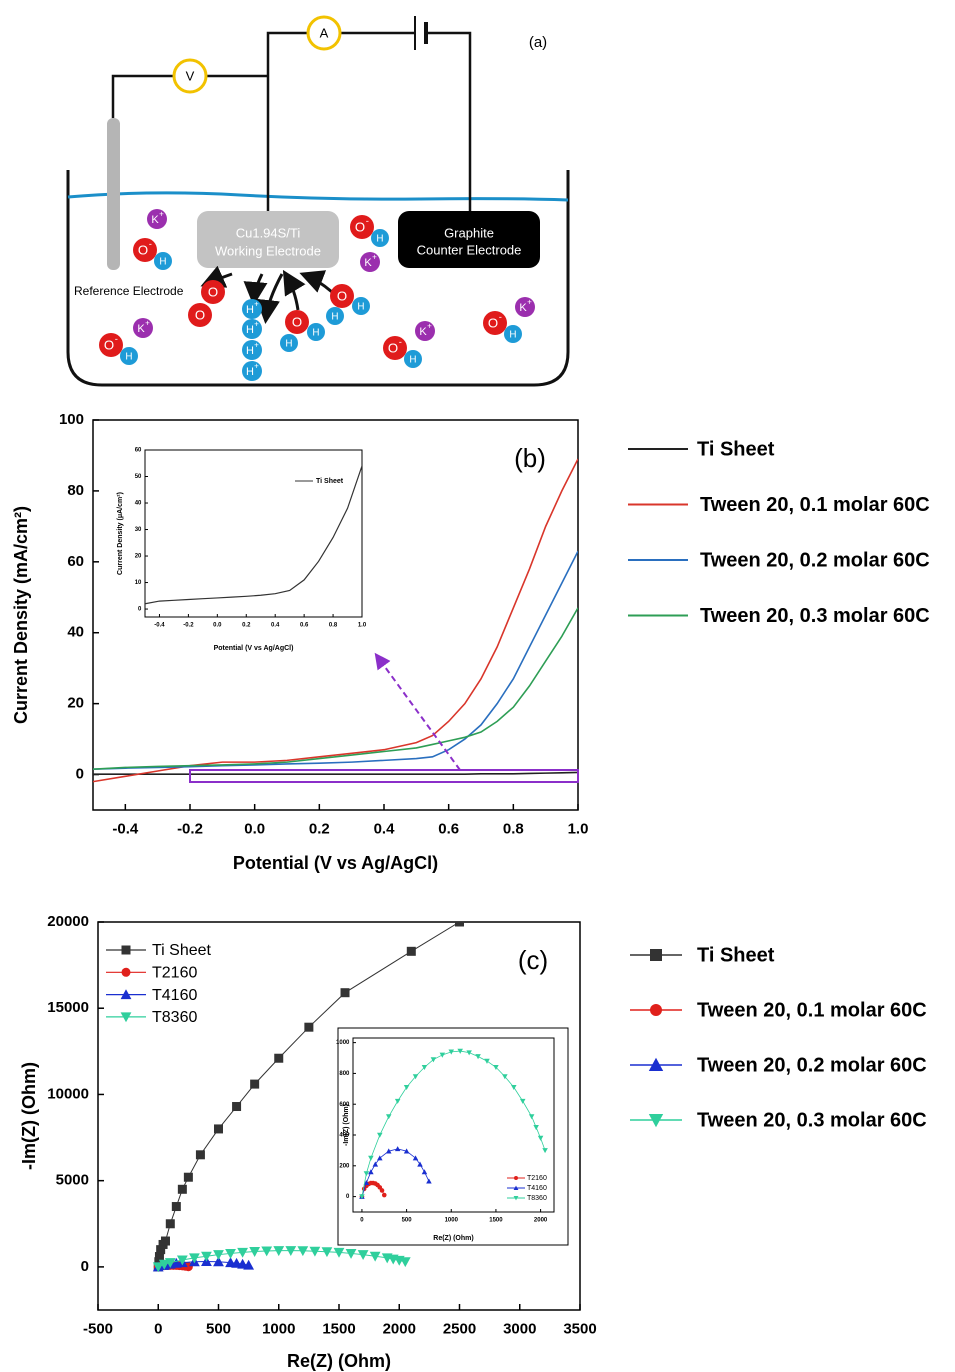  I want to click on legend-label: Ti Sheet, so click(736, 449).